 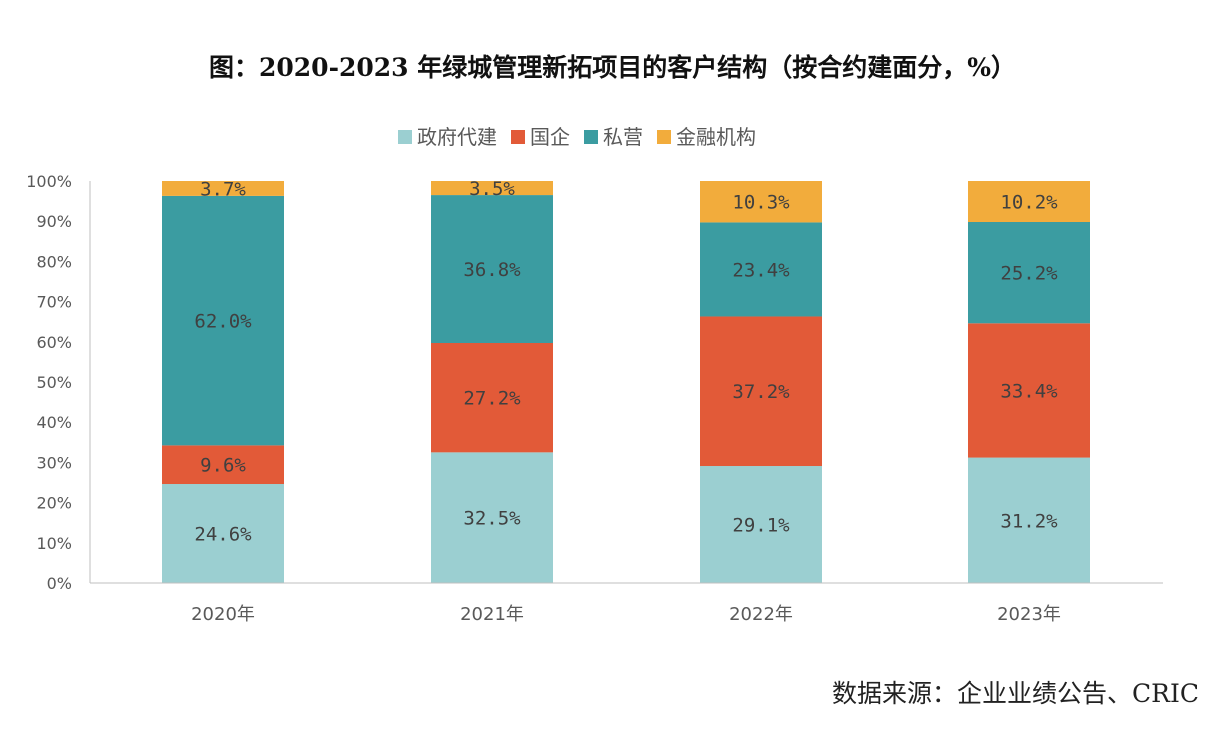 I want to click on data-label-3-1: 33.4%, so click(x=1029, y=391).